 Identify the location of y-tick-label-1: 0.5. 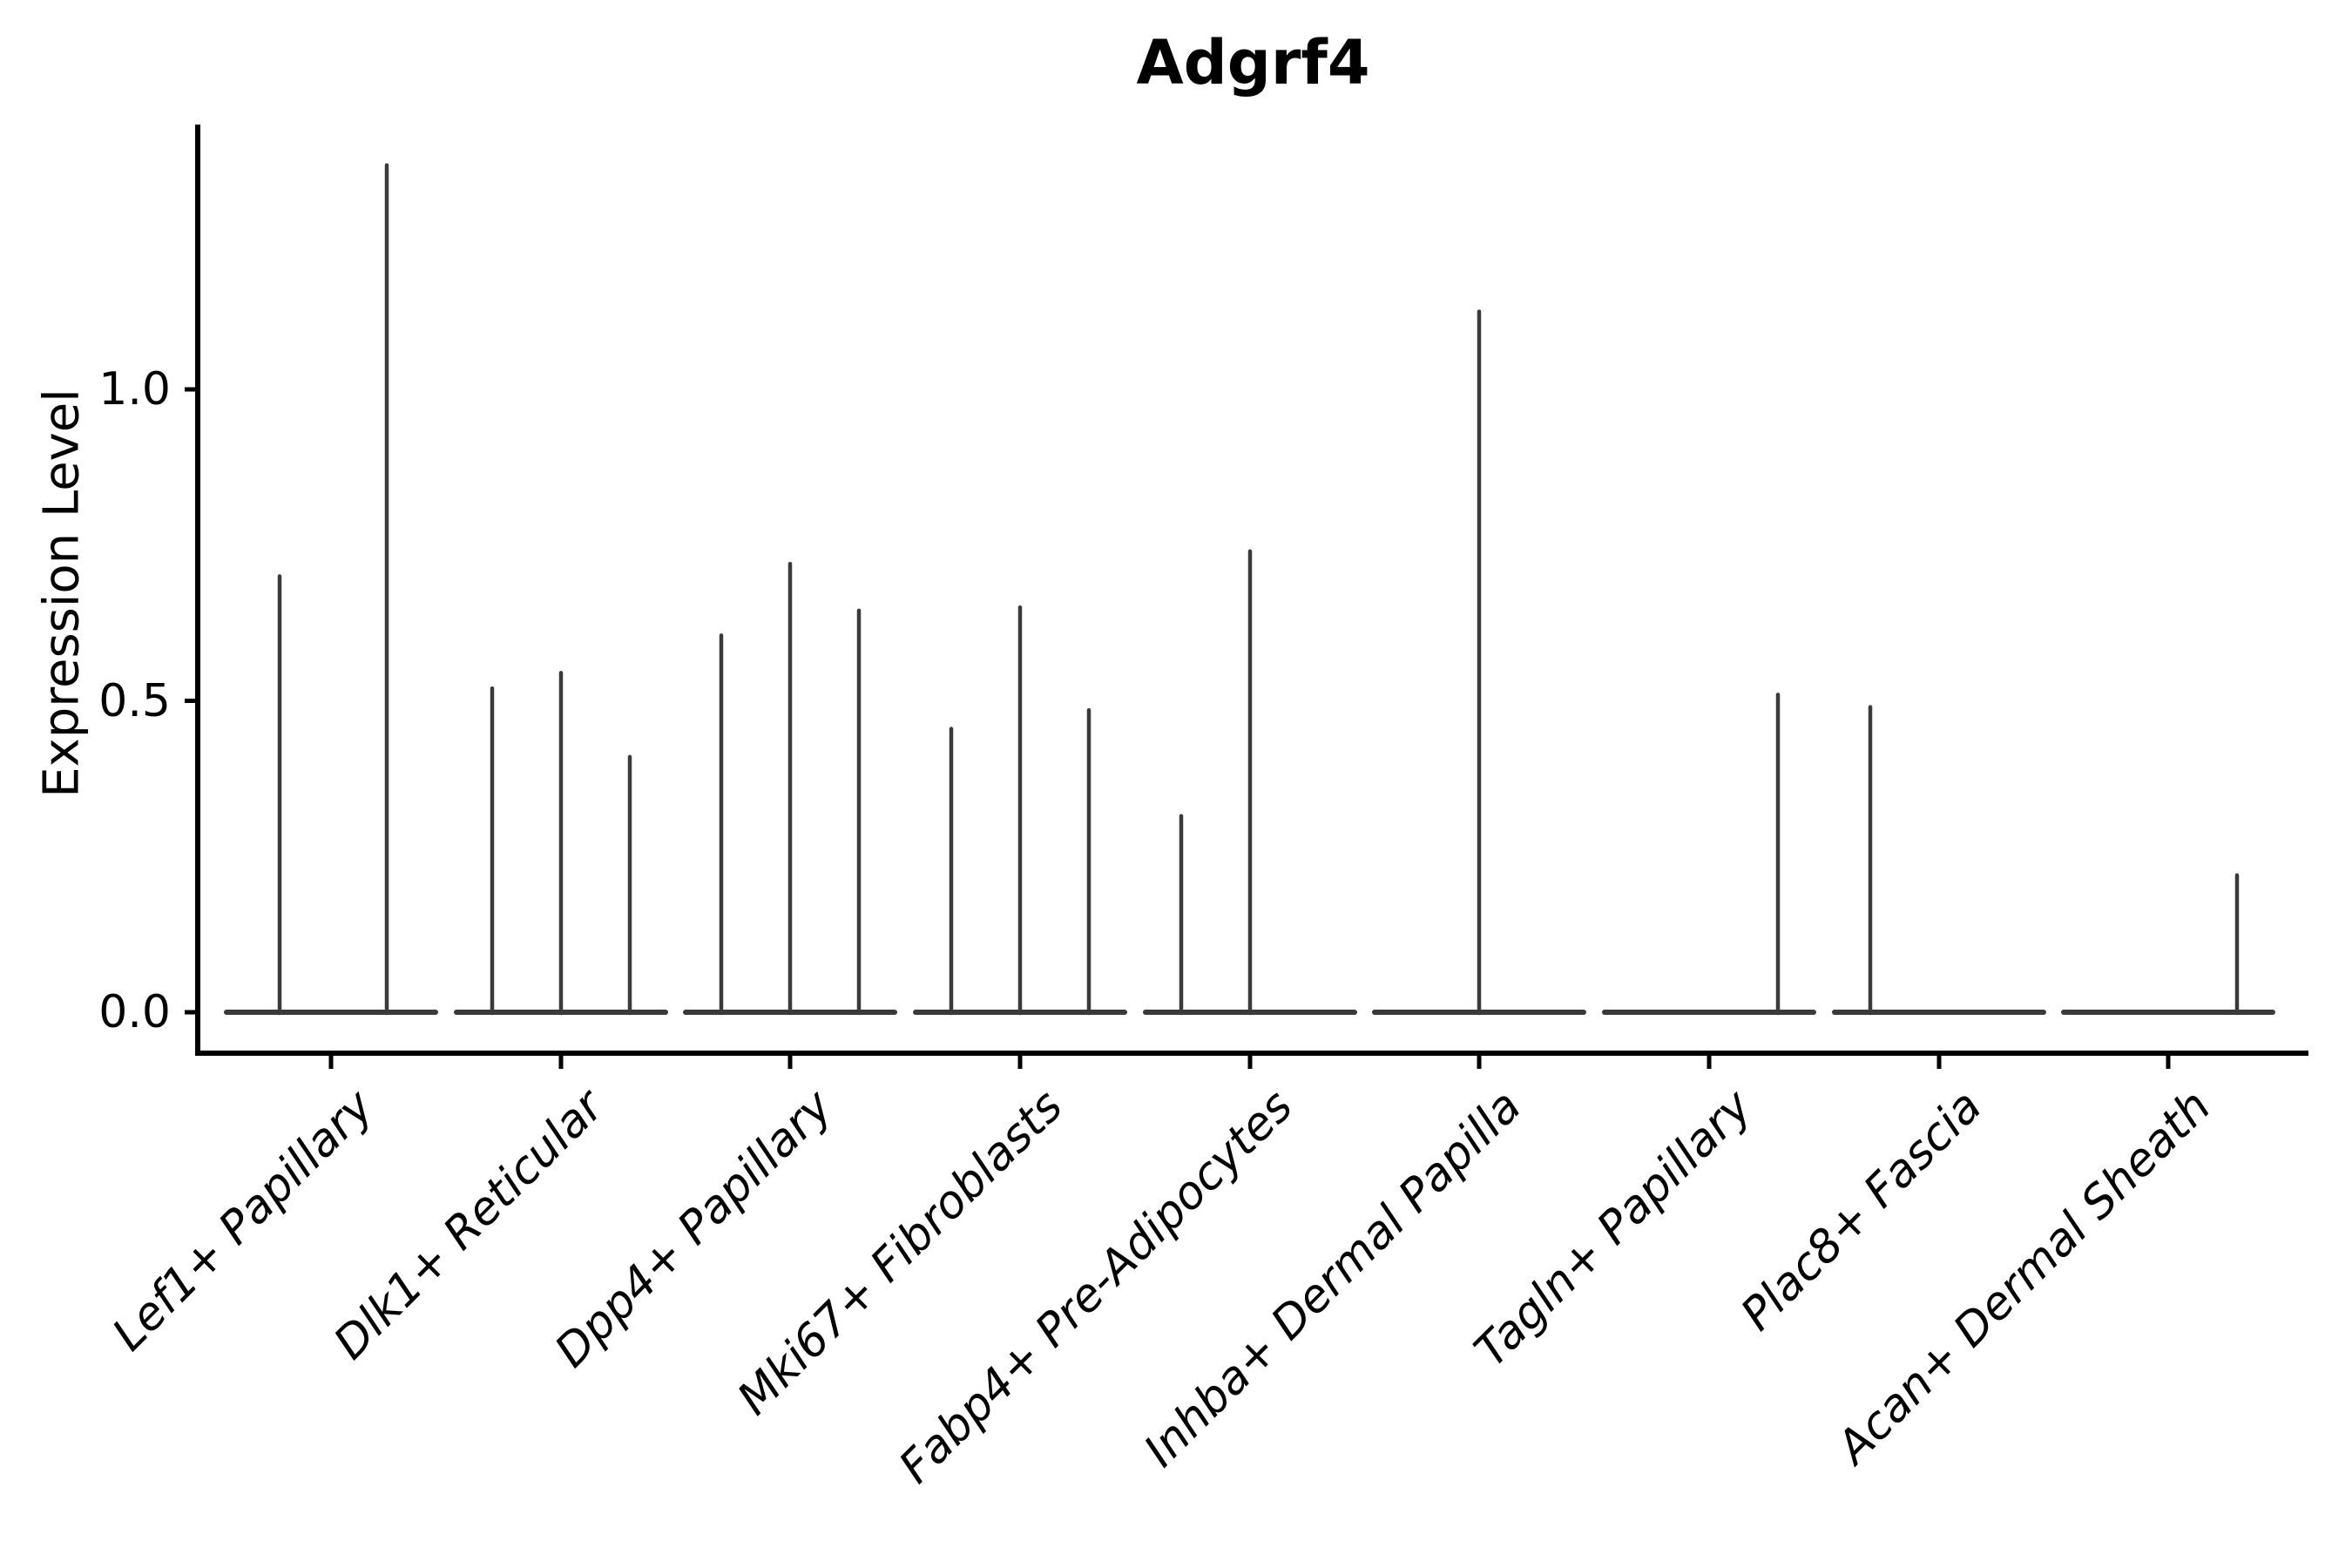
(134, 700).